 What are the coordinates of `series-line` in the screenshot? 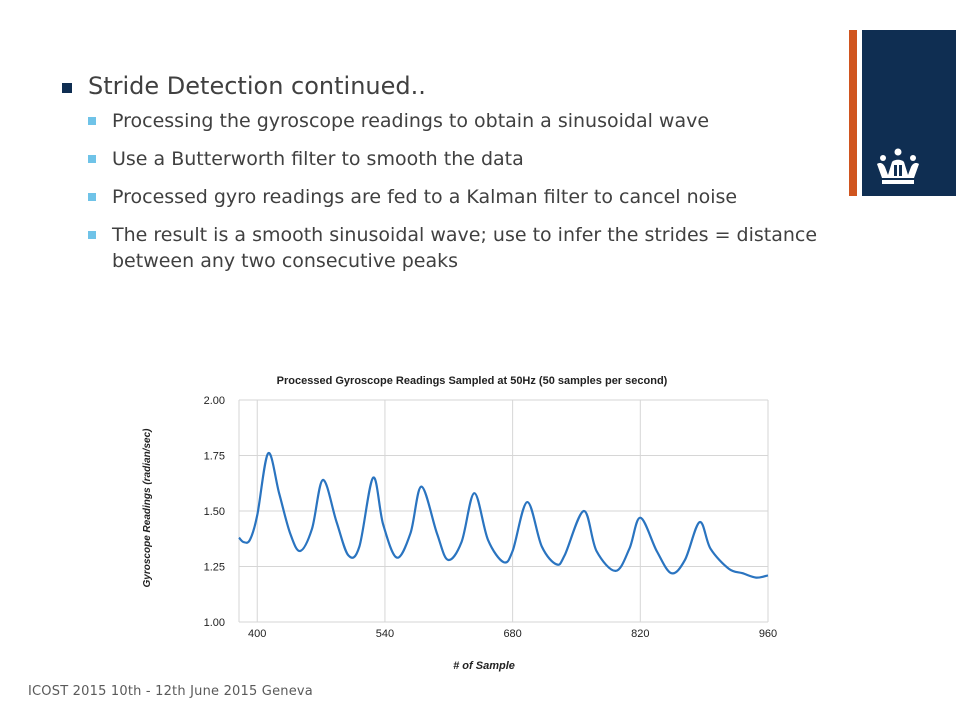 It's located at (503, 515).